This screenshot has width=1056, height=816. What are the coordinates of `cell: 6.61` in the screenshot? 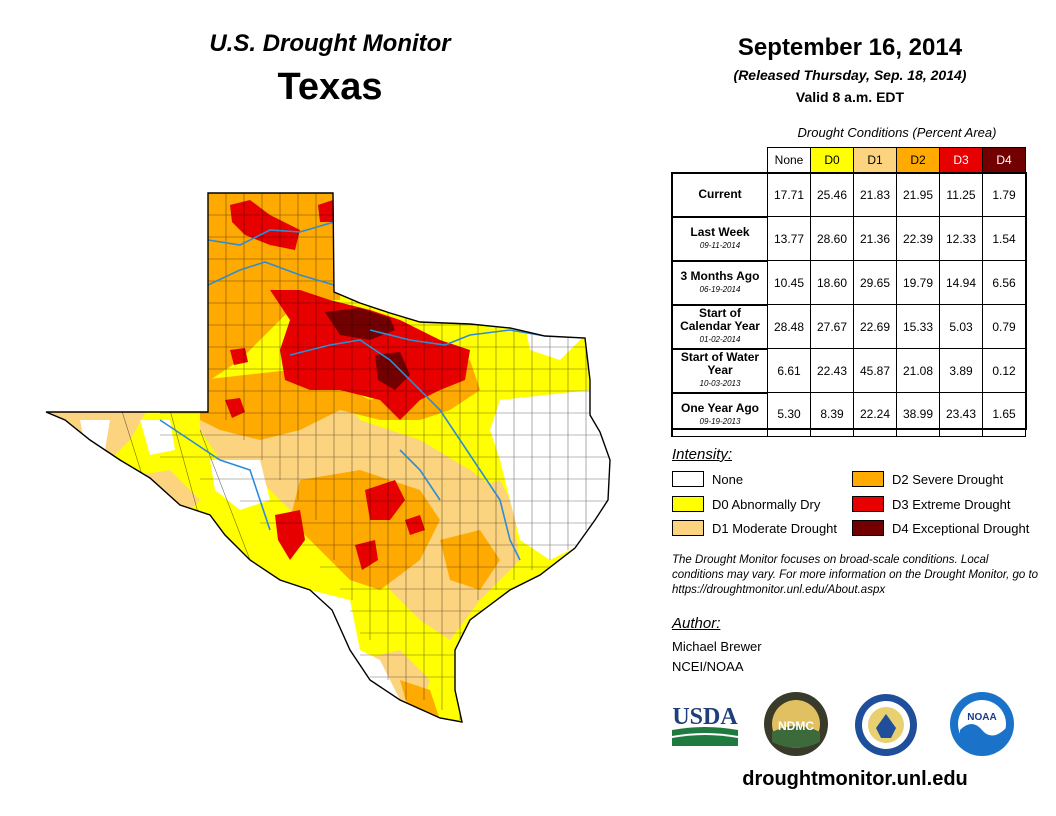 It's located at (789, 370).